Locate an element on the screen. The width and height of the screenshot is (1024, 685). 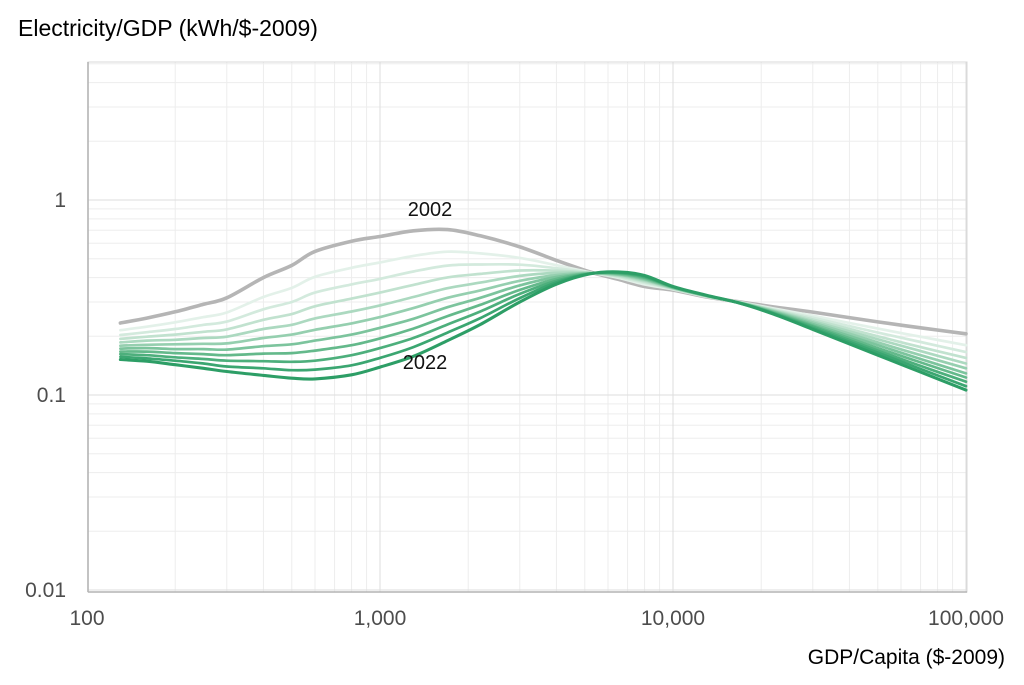
y-tick-label: 1 is located at coordinates (60, 200).